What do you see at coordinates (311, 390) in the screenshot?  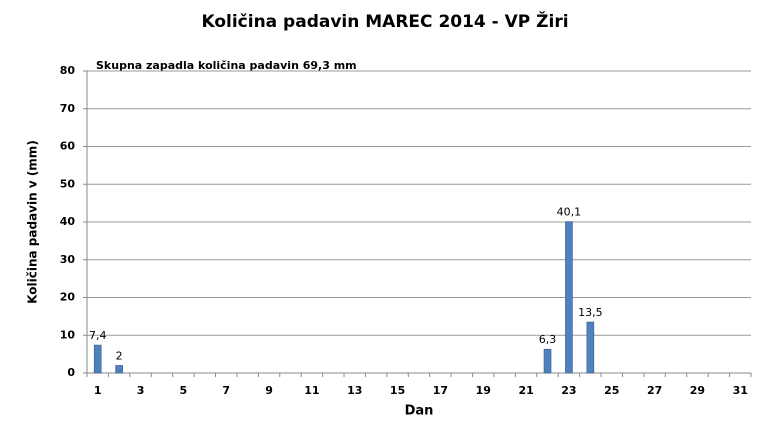 I see `x-tick-label: 11` at bounding box center [311, 390].